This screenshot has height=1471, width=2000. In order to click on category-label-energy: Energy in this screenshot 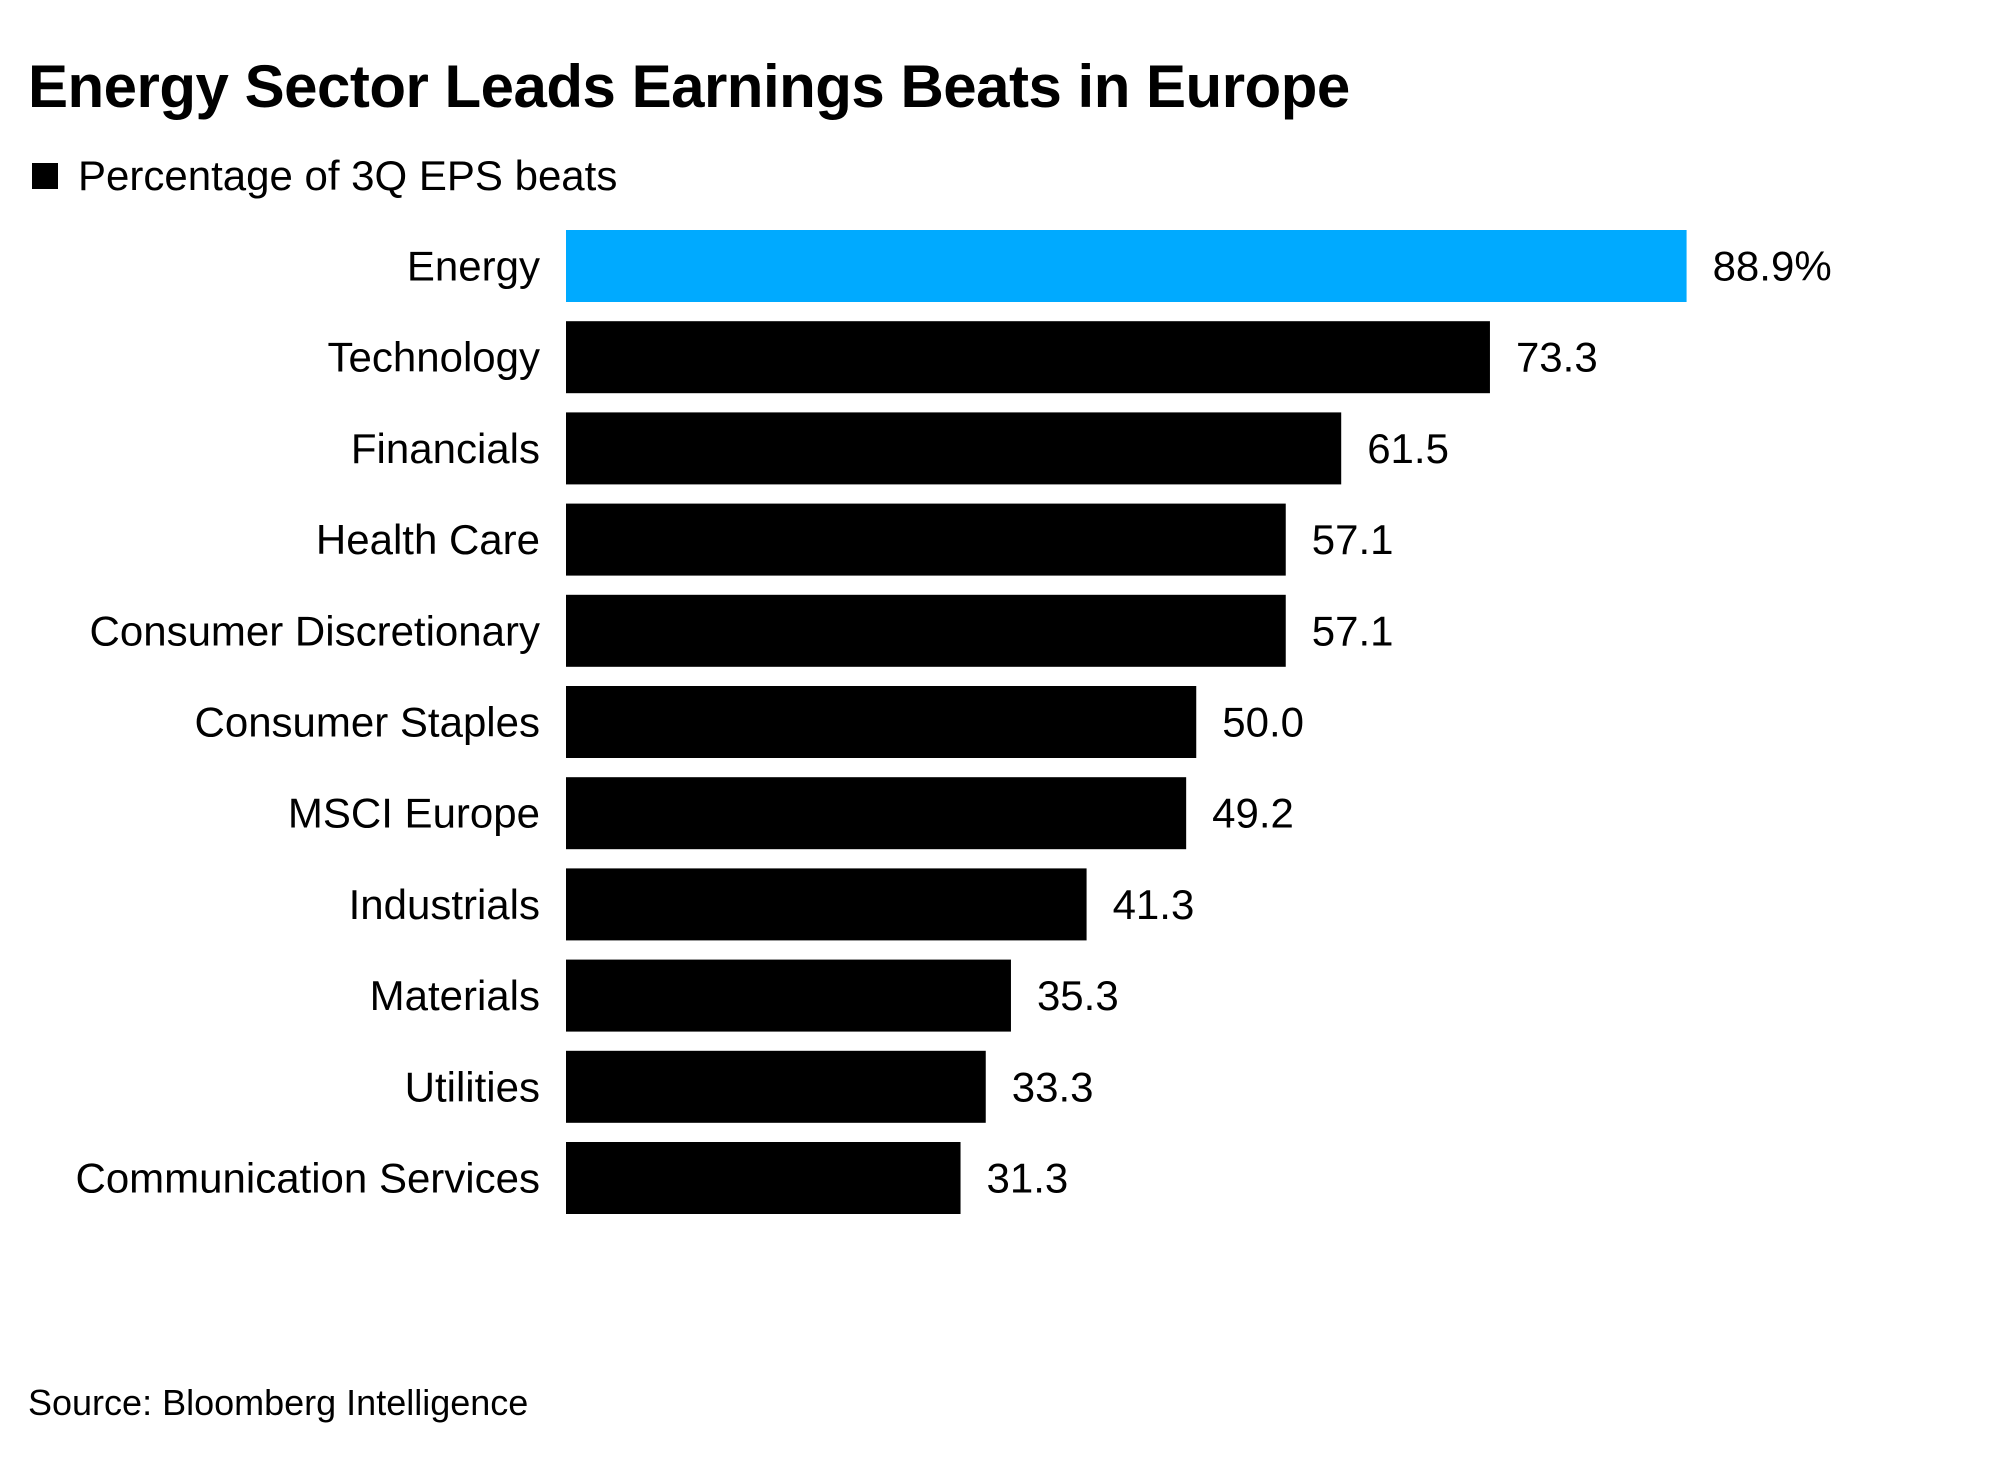, I will do `click(473, 266)`.